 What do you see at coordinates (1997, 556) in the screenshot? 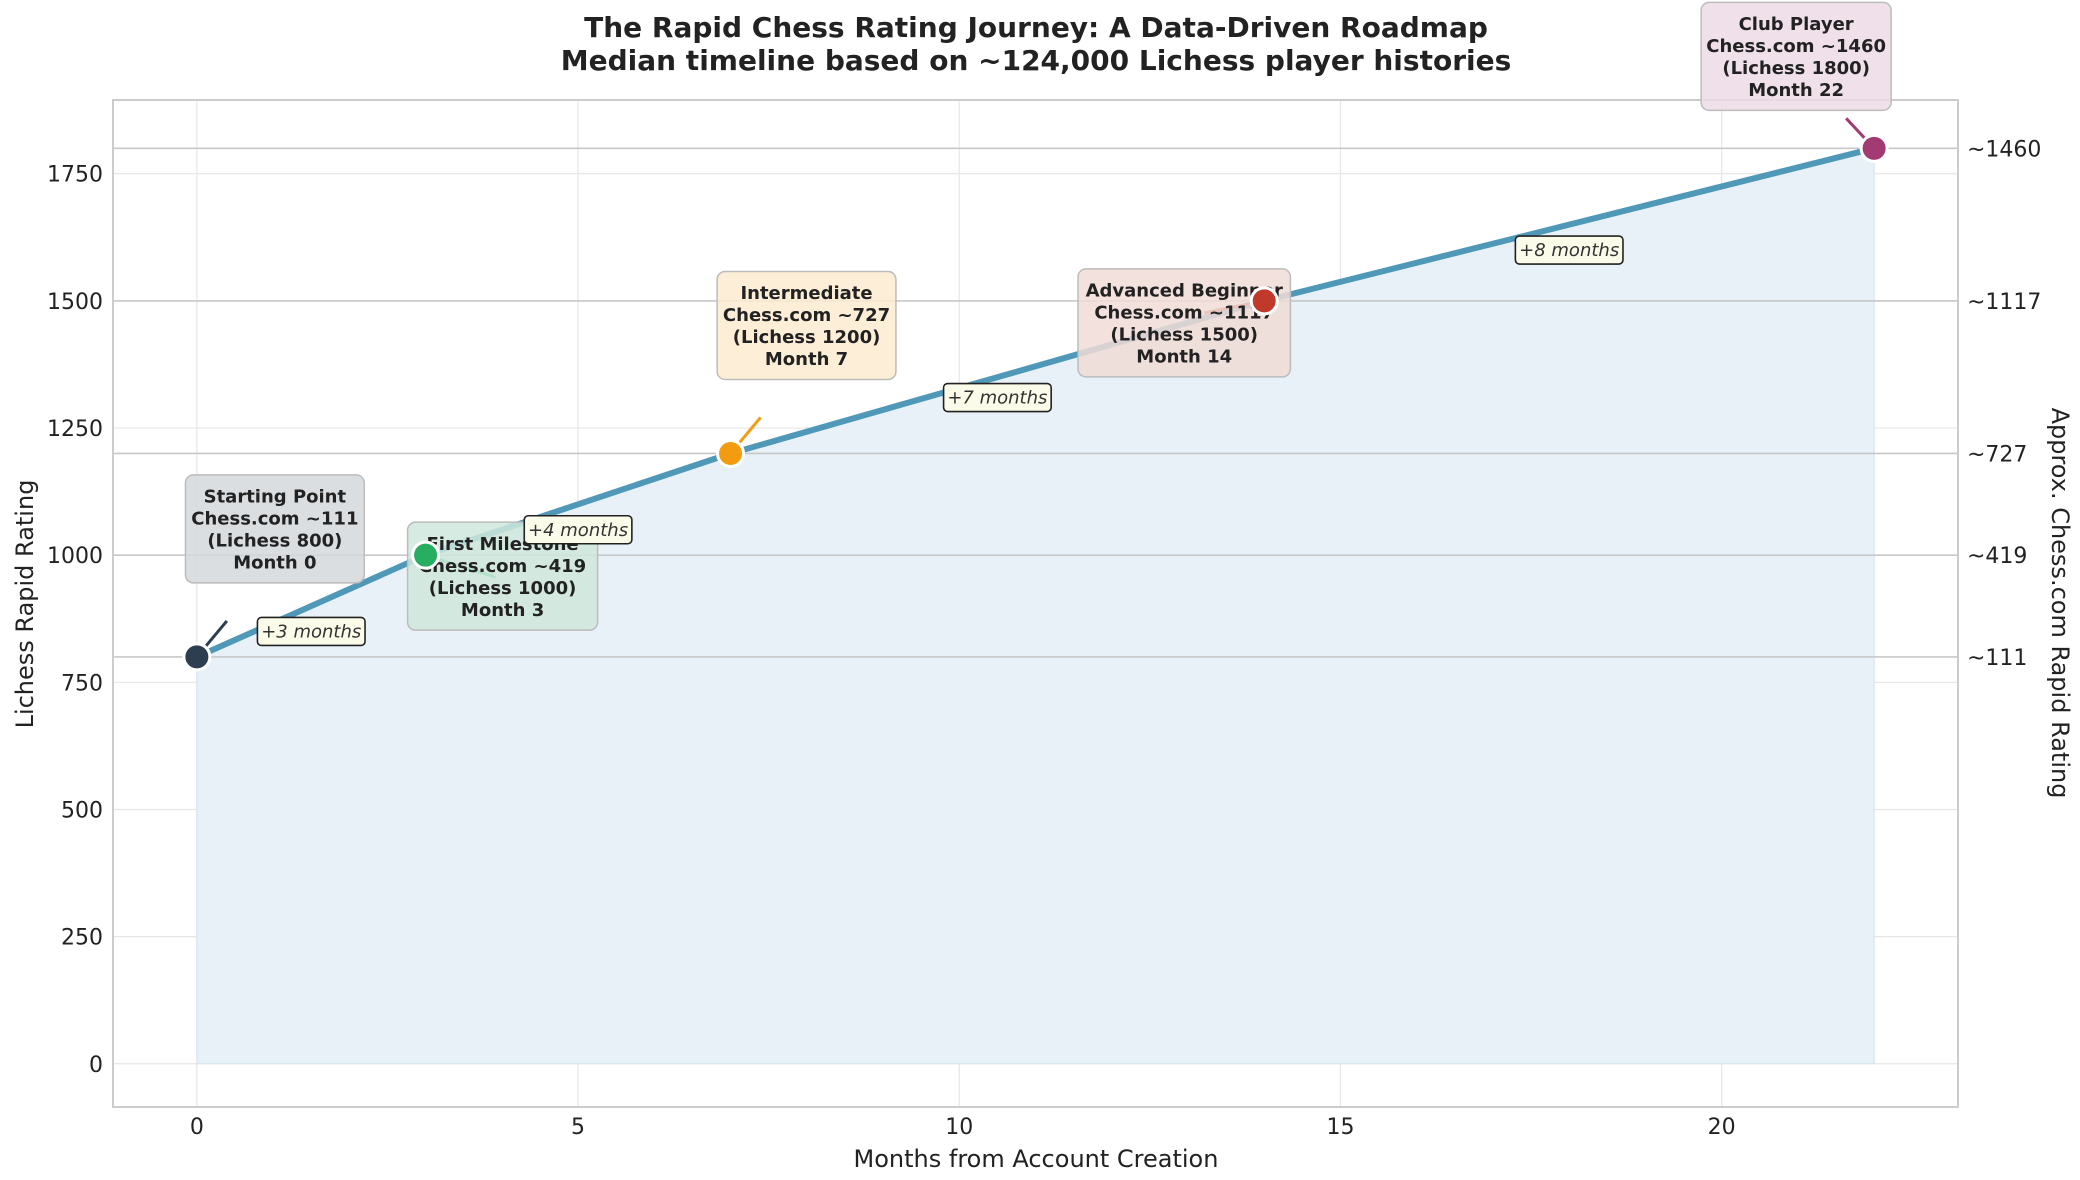
I see `right-tick-label: ~419` at bounding box center [1997, 556].